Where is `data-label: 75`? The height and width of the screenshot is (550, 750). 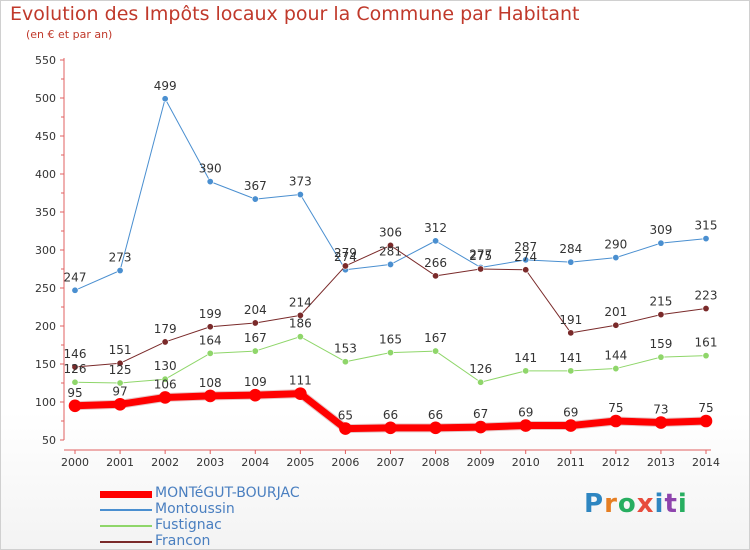 data-label: 75 is located at coordinates (615, 408).